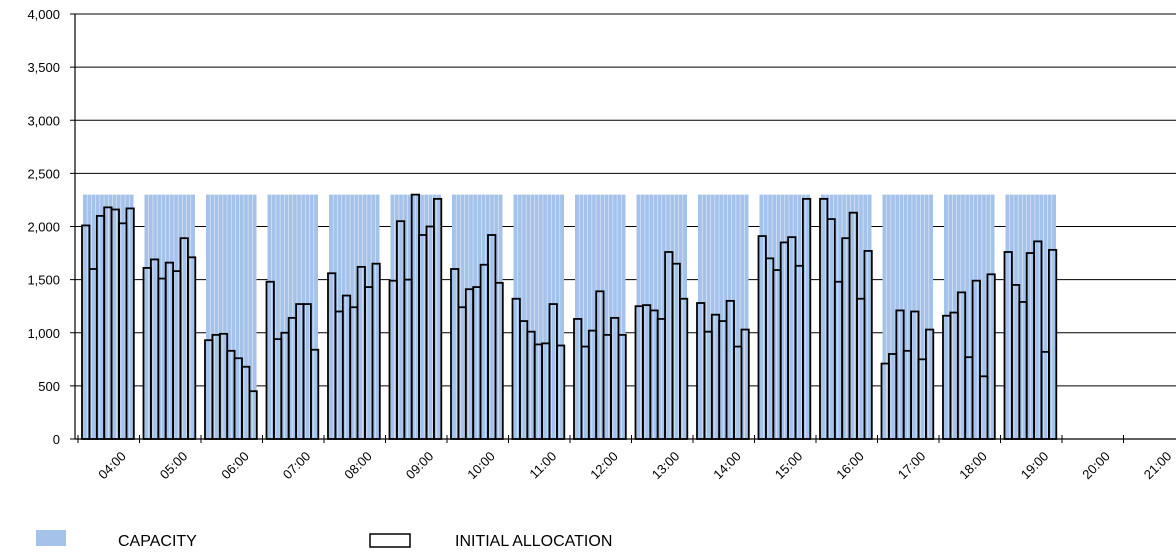 Image resolution: width=1176 pixels, height=553 pixels. I want to click on y-tick-labels: 0 500 1,000 1,500 2,000 2,500 3,000 3,500 4,000, so click(43, 227).